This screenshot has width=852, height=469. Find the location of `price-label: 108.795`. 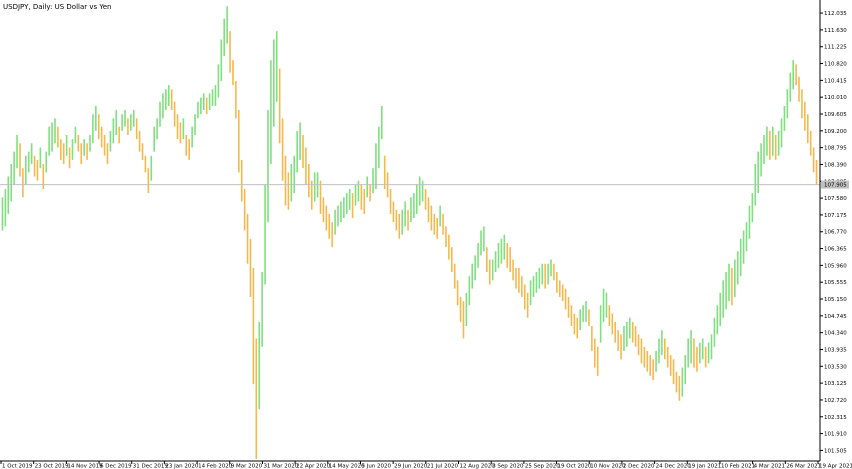

price-label: 108.795 is located at coordinates (835, 149).